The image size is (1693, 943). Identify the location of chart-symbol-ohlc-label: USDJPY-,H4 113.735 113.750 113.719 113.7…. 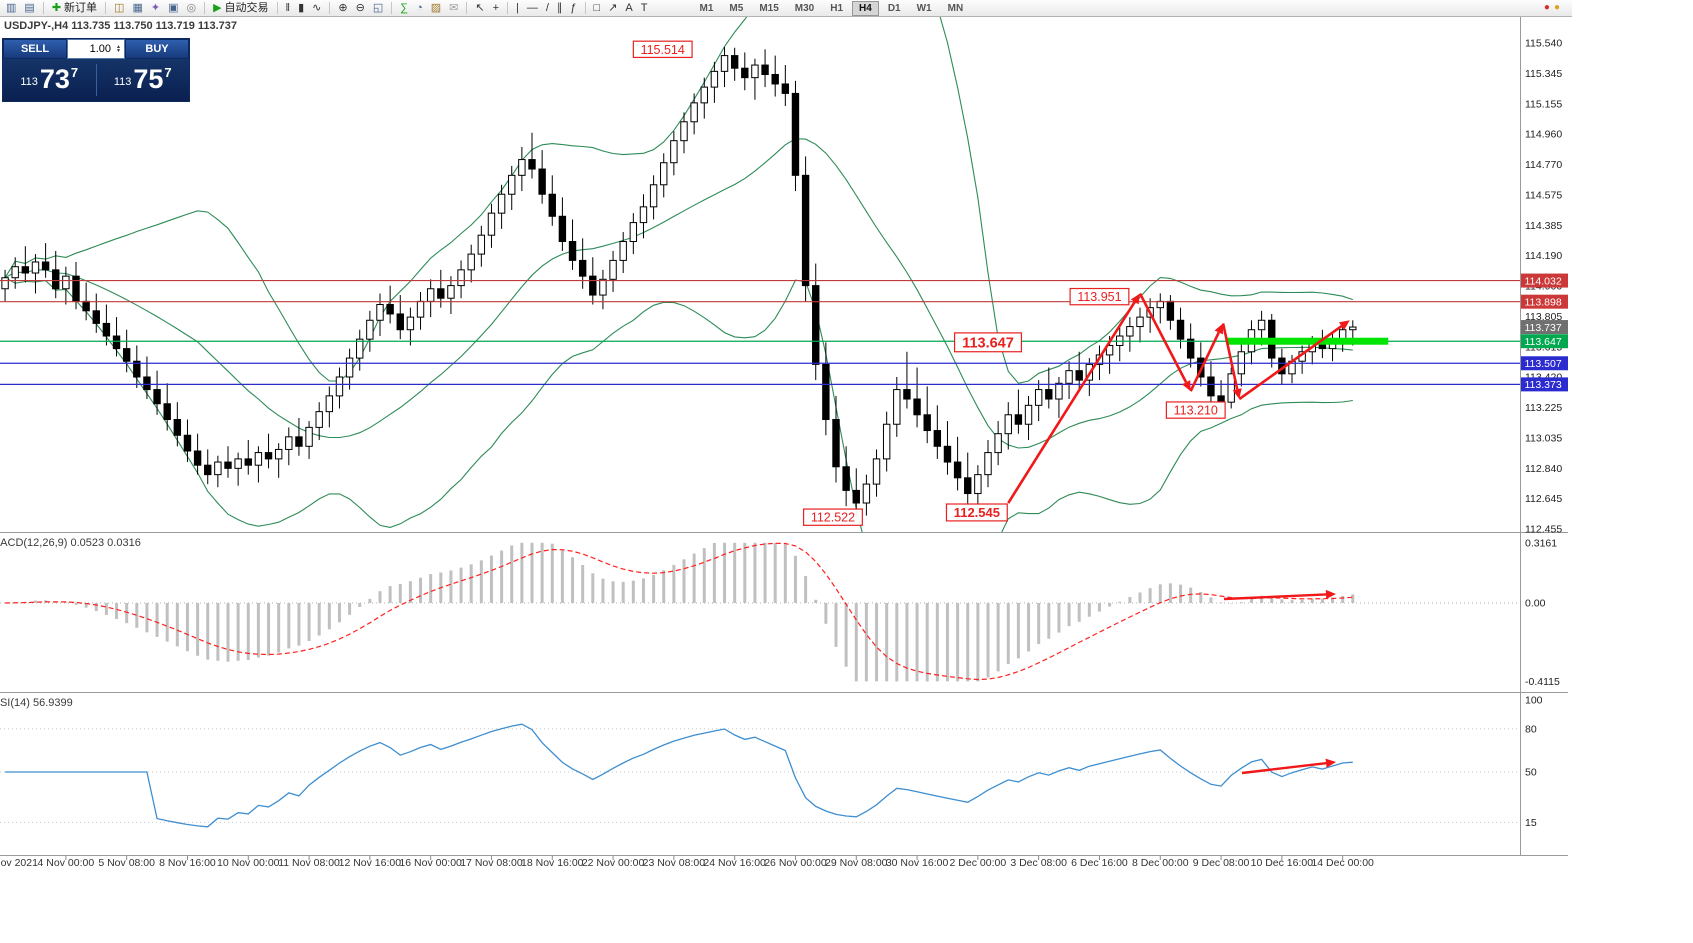
(121, 26).